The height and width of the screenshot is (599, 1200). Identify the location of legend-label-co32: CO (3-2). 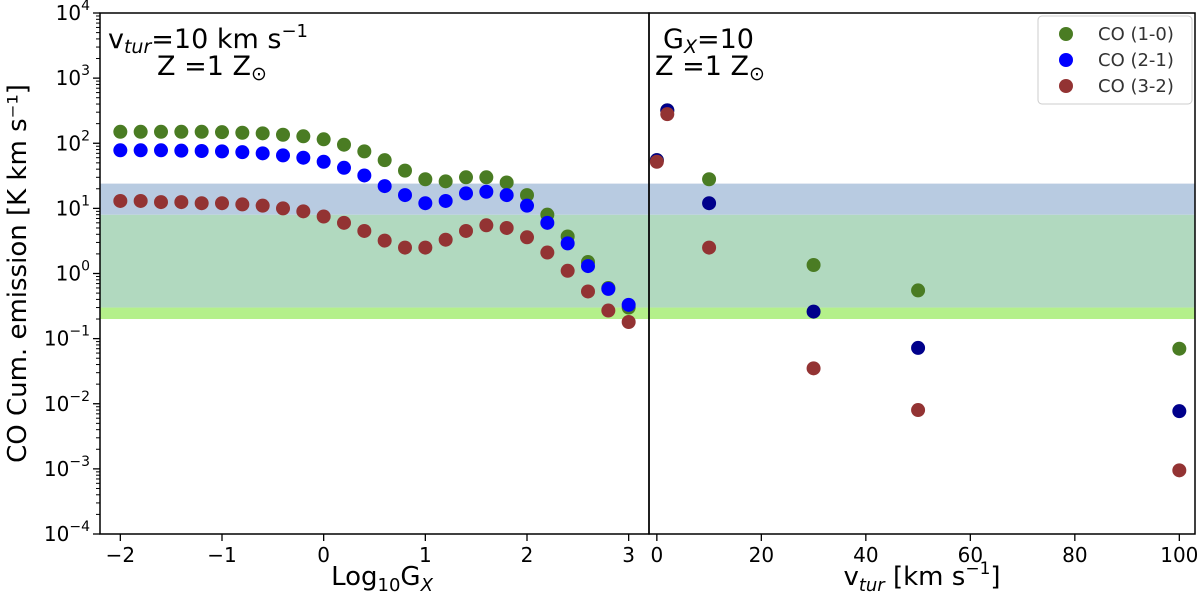
(1136, 86).